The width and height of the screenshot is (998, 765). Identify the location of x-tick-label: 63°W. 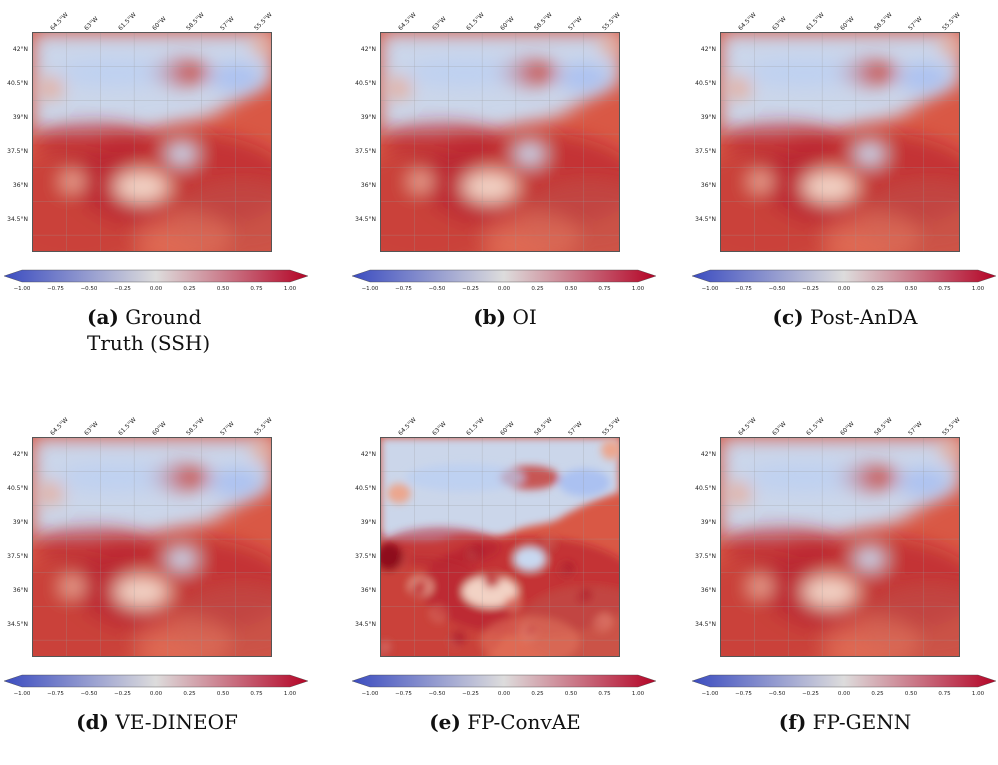
(779, 428).